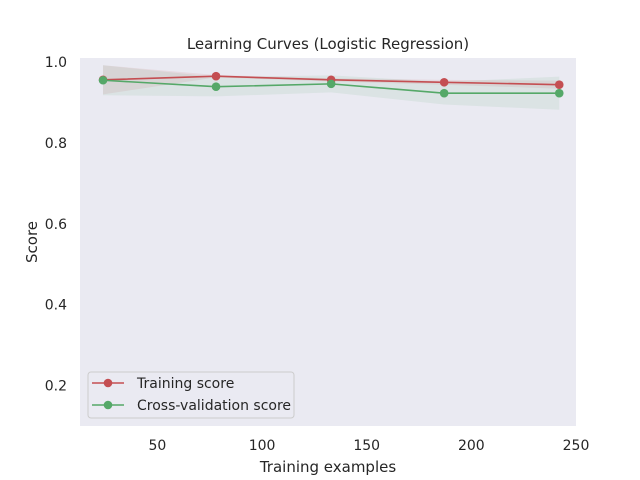  I want to click on y-tick-label: 0.2, so click(56, 387).